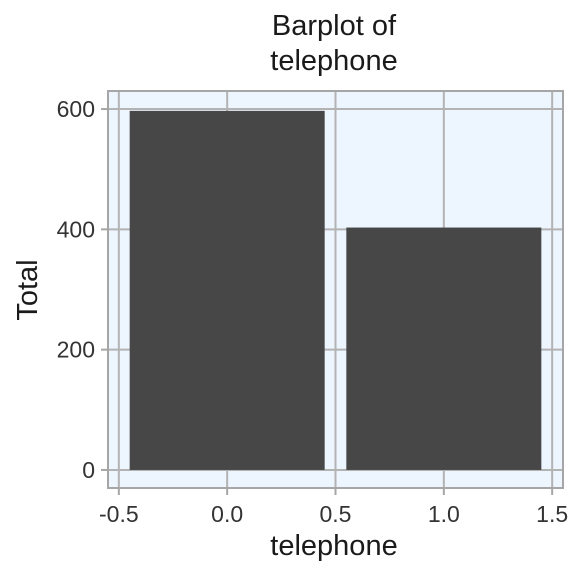 Image resolution: width=576 pixels, height=576 pixels. Describe the element at coordinates (28, 289) in the screenshot. I see `y-axis-title: Total` at that location.